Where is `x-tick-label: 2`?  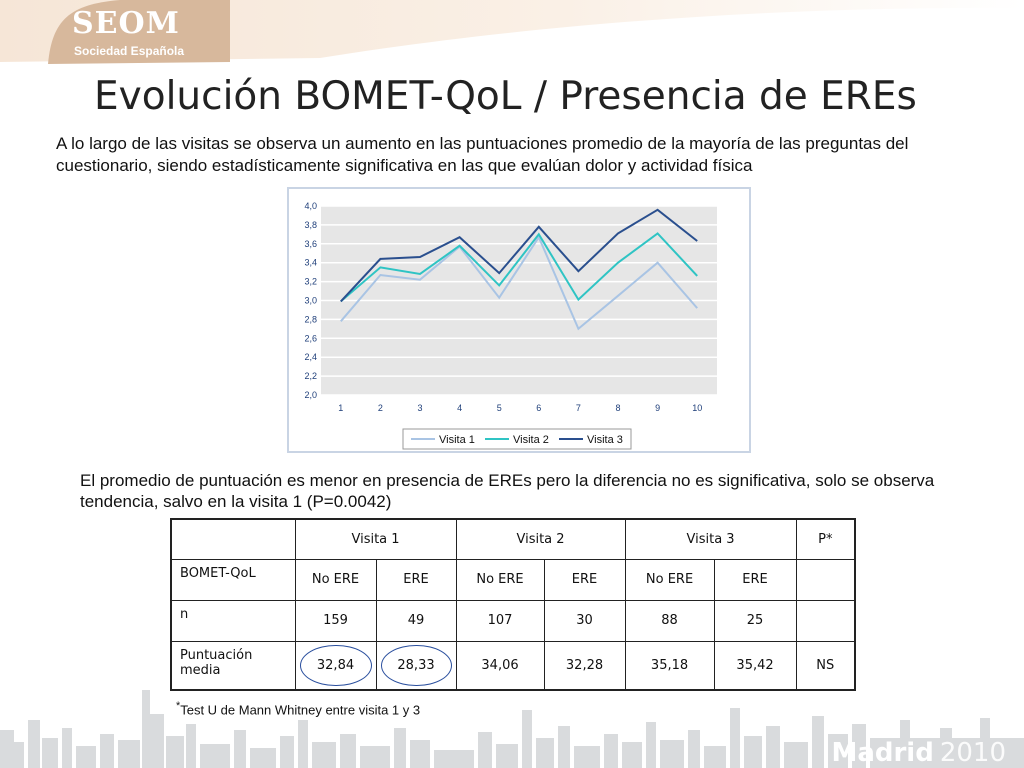 x-tick-label: 2 is located at coordinates (380, 408).